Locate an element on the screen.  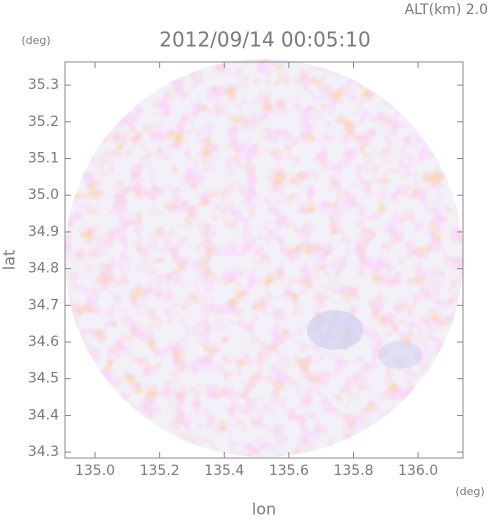
x-tick-label: 135.6 is located at coordinates (289, 471).